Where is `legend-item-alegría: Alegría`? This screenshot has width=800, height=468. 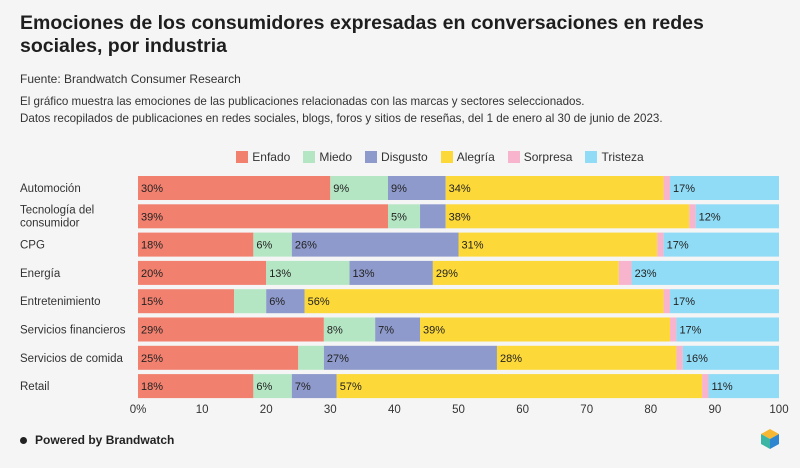 legend-item-alegría: Alegría is located at coordinates (467, 157).